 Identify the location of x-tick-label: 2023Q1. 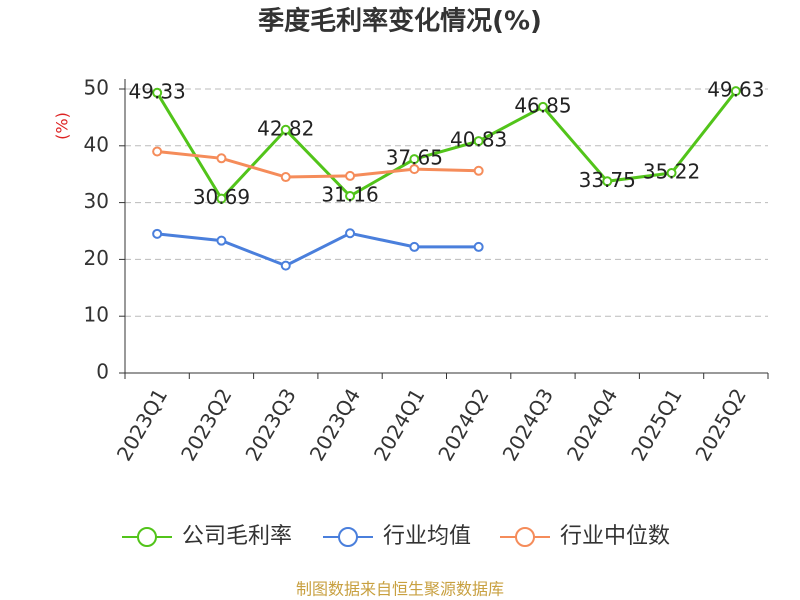
(142, 424).